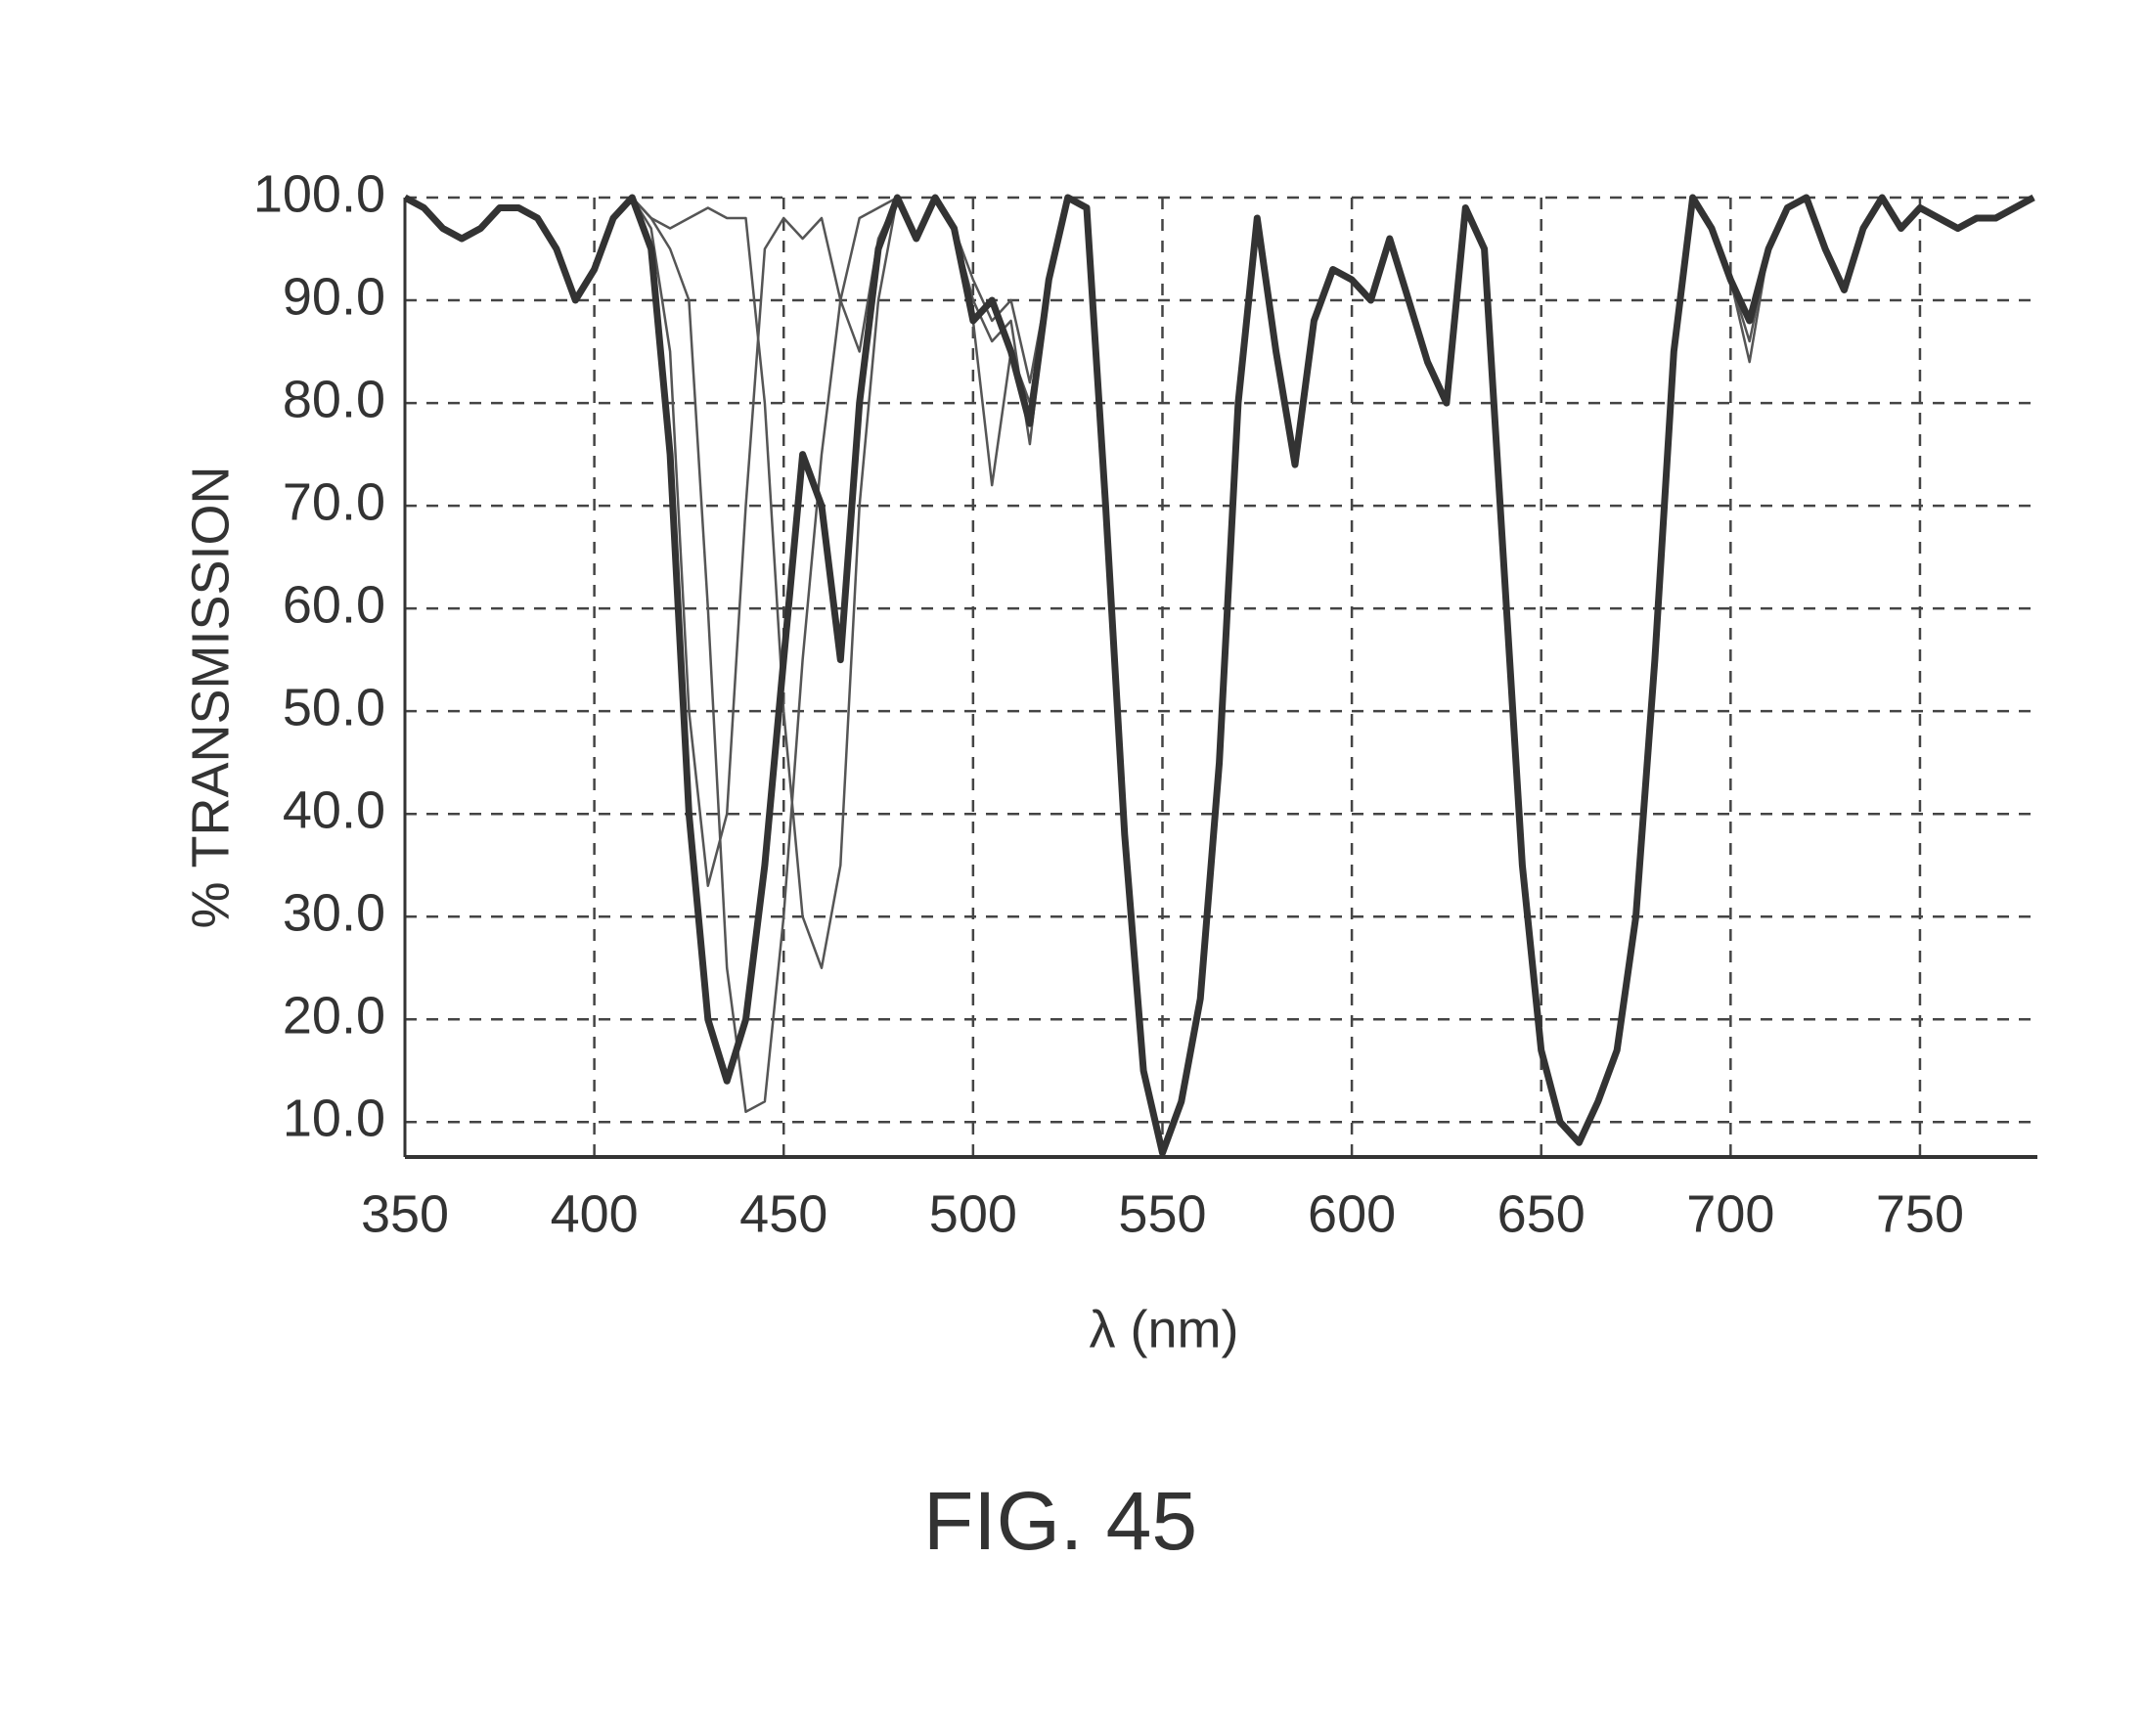 The width and height of the screenshot is (2144, 1736). What do you see at coordinates (1541, 1214) in the screenshot?
I see `x-tick-label: 650` at bounding box center [1541, 1214].